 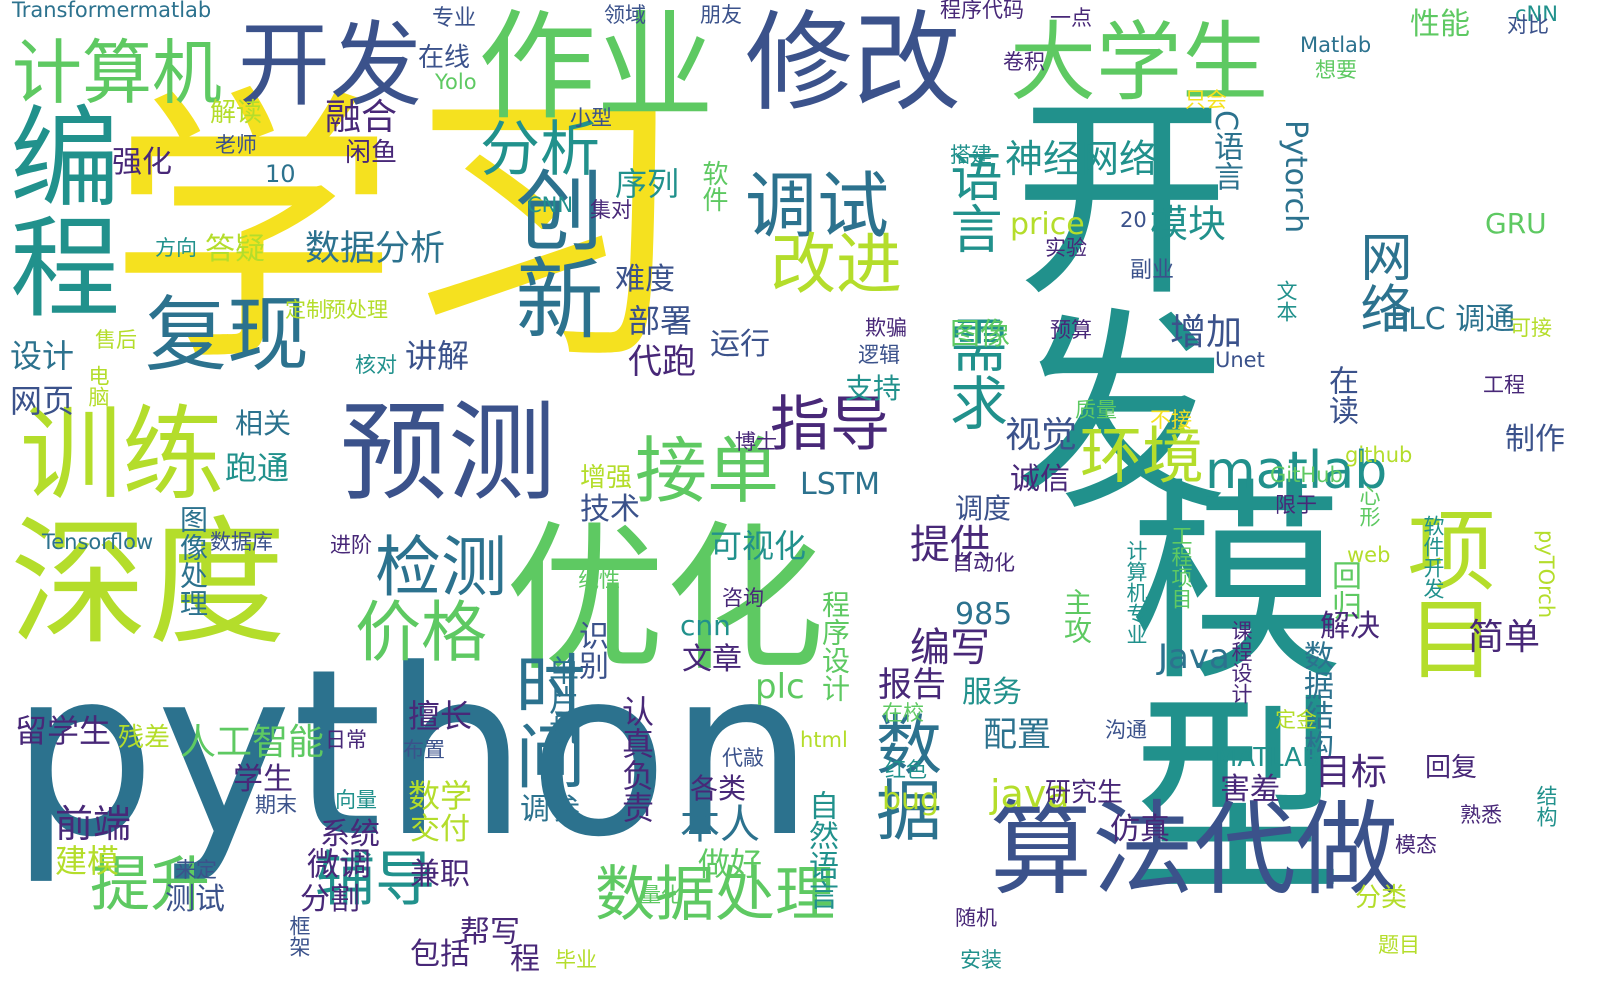 I want to click on word-suanfadaizuo: 算法代做, so click(x=1194, y=850).